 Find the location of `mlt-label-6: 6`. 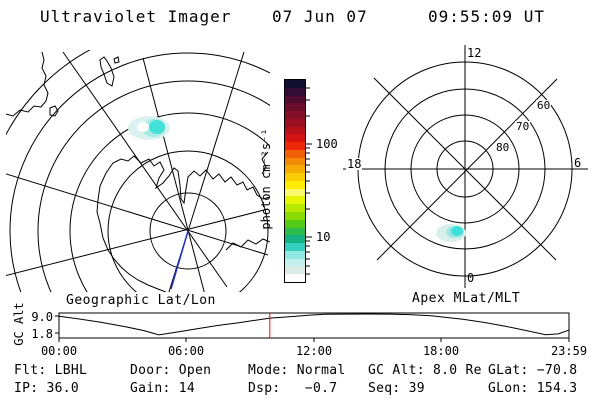

mlt-label-6: 6 is located at coordinates (578, 163).